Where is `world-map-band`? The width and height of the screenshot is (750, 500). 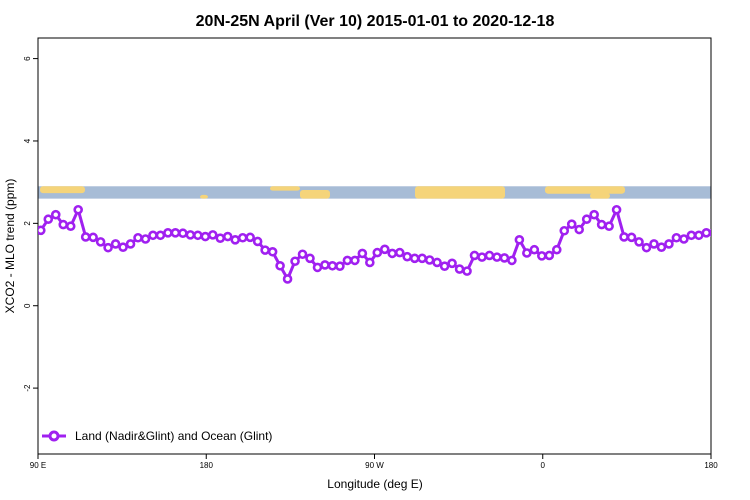 world-map-band is located at coordinates (374, 192).